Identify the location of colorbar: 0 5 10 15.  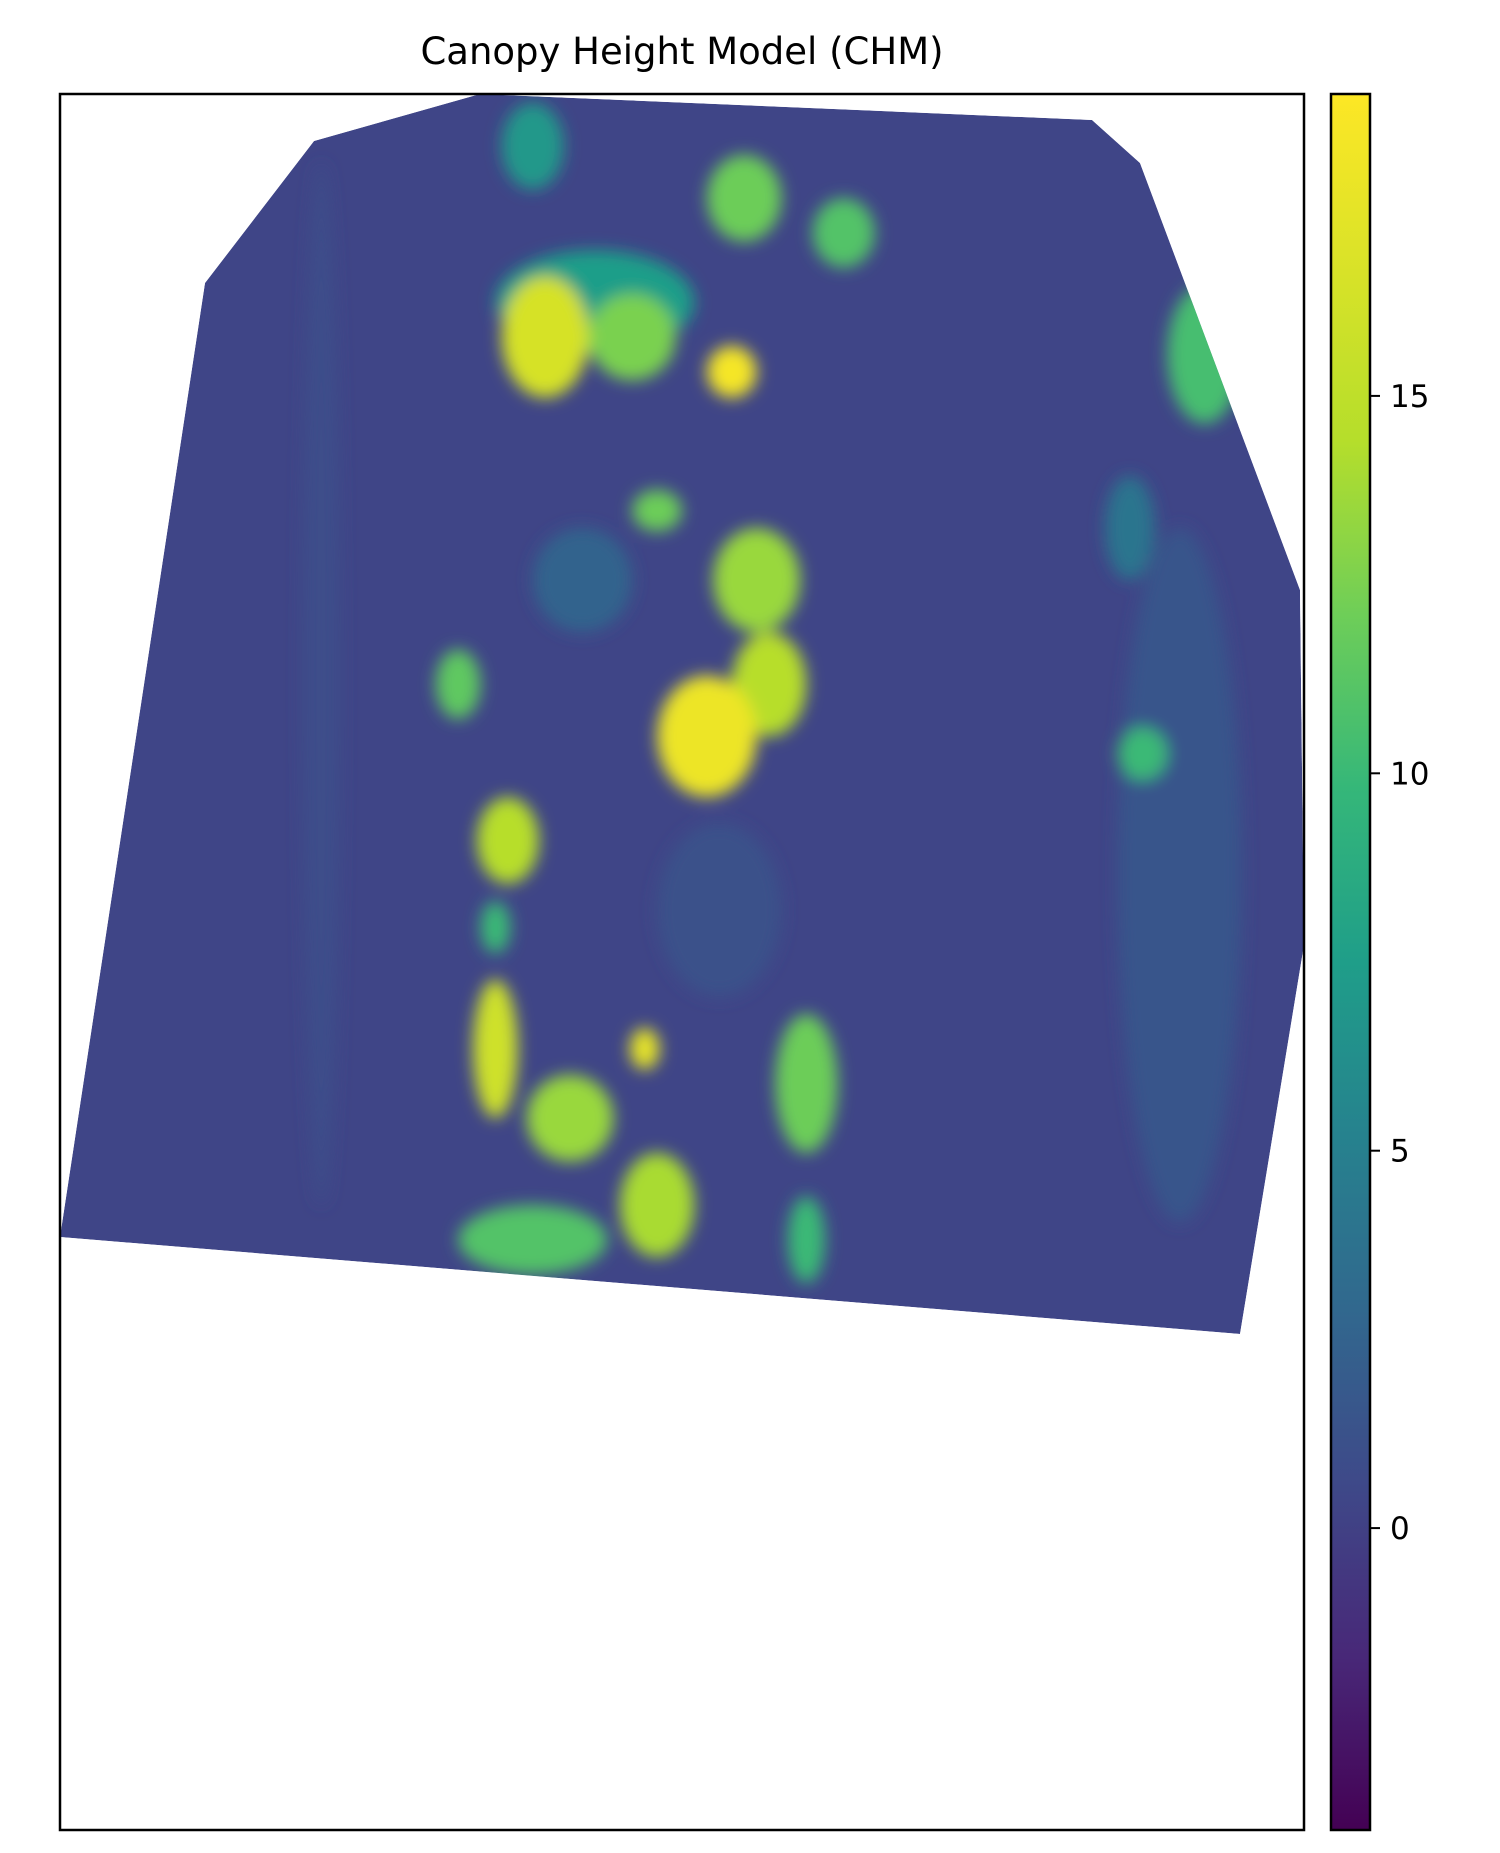
(1379, 962).